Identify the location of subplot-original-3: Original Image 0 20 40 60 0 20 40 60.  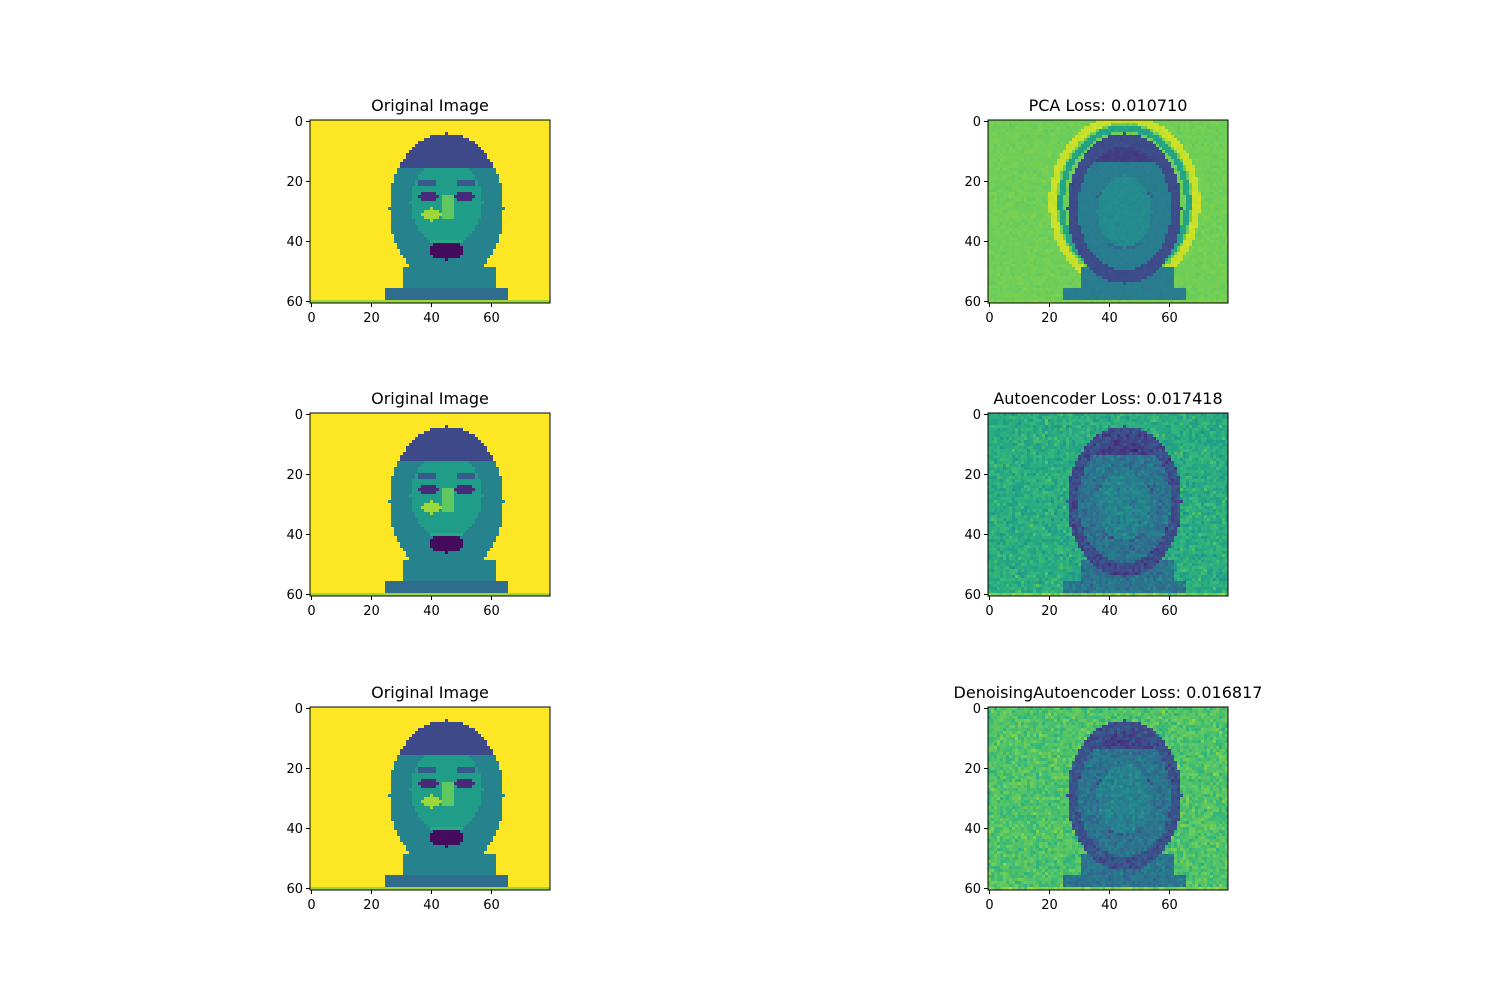
(418, 798).